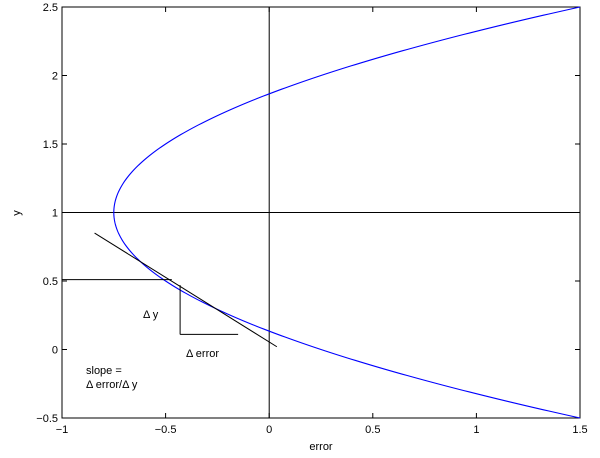 The image size is (600, 458). I want to click on y-tick-label: 2.5, so click(50, 8).